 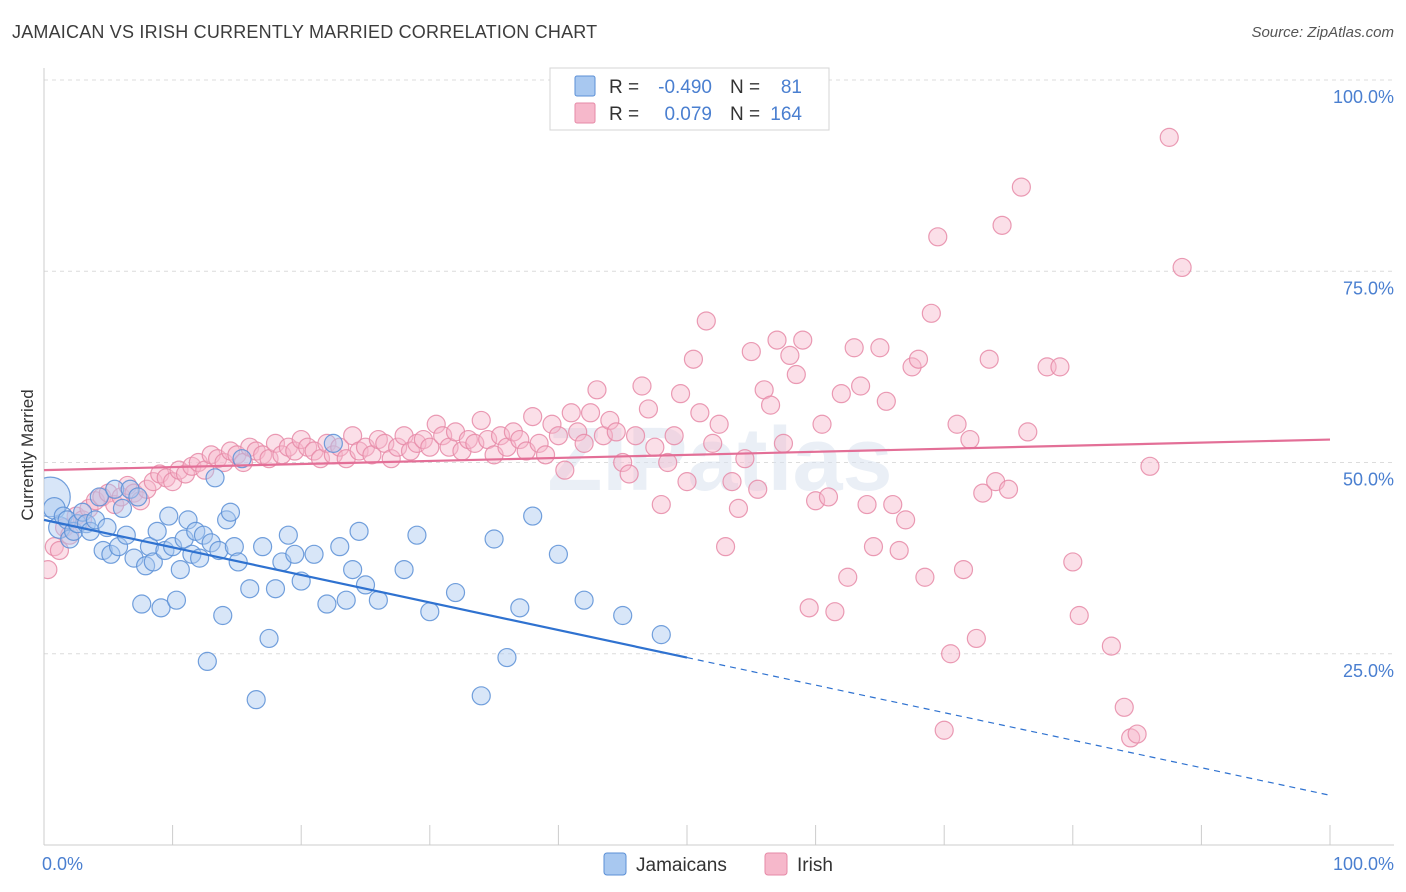 What do you see at coordinates (624, 114) in the screenshot?
I see `legend-r-label: R =` at bounding box center [624, 114].